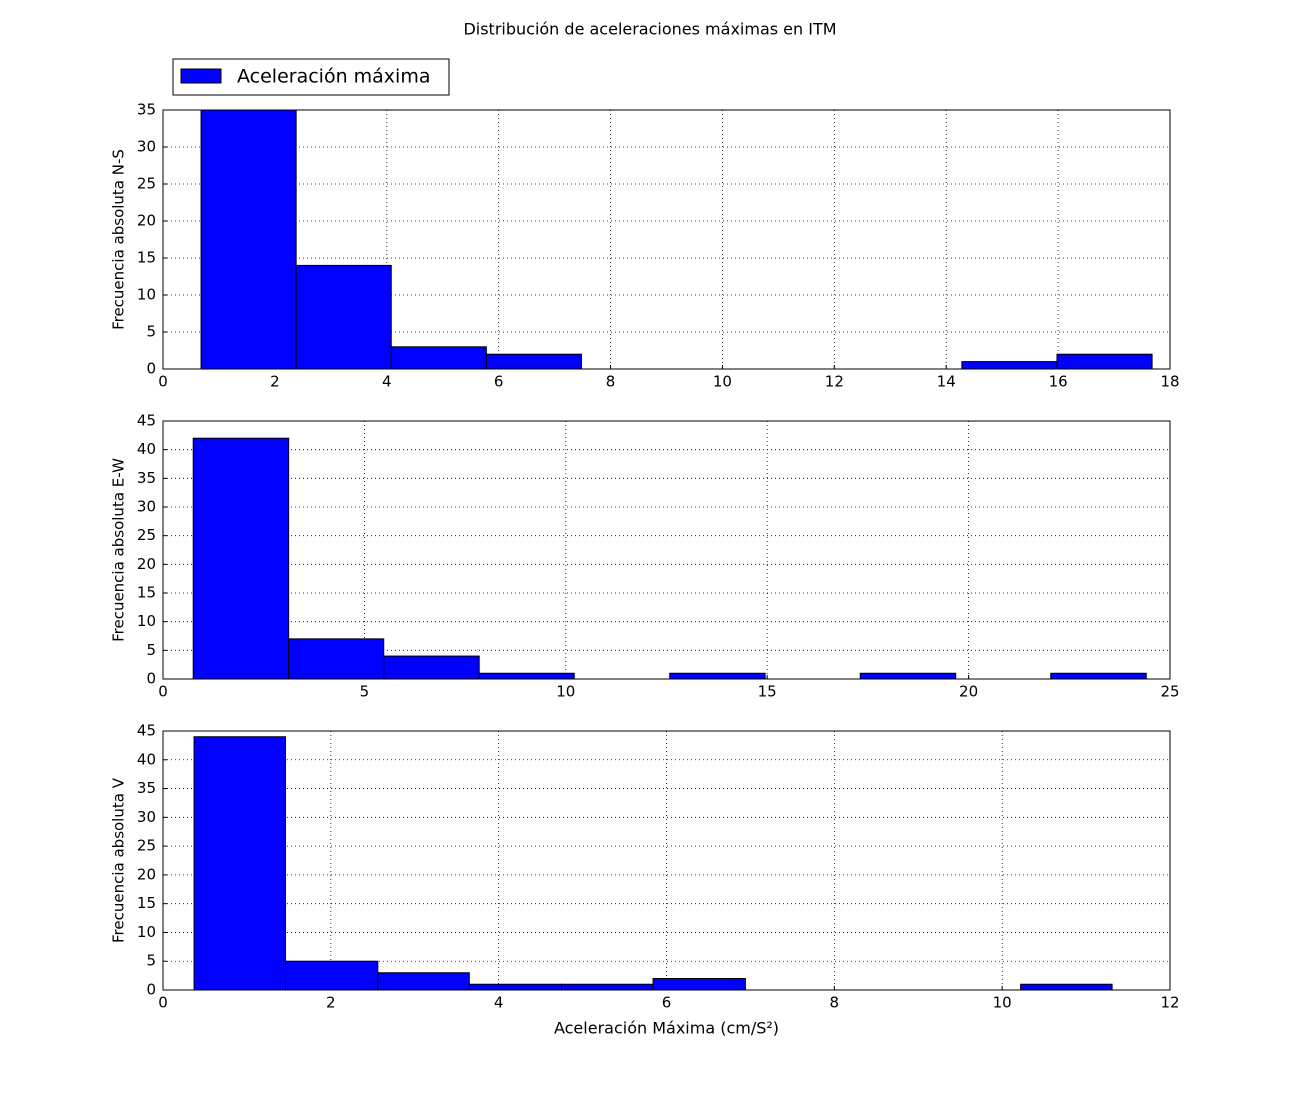 Image resolution: width=1300 pixels, height=1100 pixels. What do you see at coordinates (119, 239) in the screenshot?
I see `y-axis-label: Frecuencia absoluta N-S` at bounding box center [119, 239].